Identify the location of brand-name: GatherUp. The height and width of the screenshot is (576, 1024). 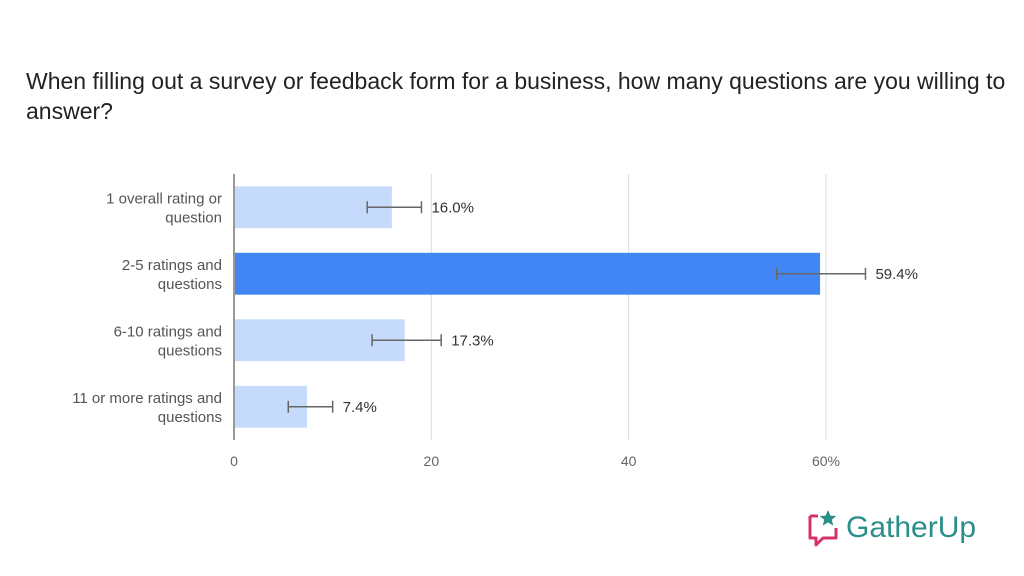
(911, 527).